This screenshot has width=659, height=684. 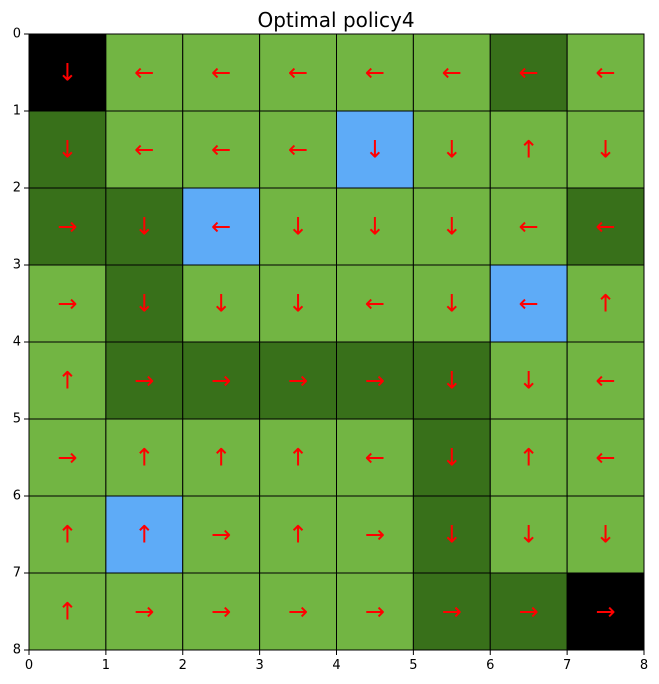 What do you see at coordinates (17, 111) in the screenshot?
I see `y-tick-label: 1` at bounding box center [17, 111].